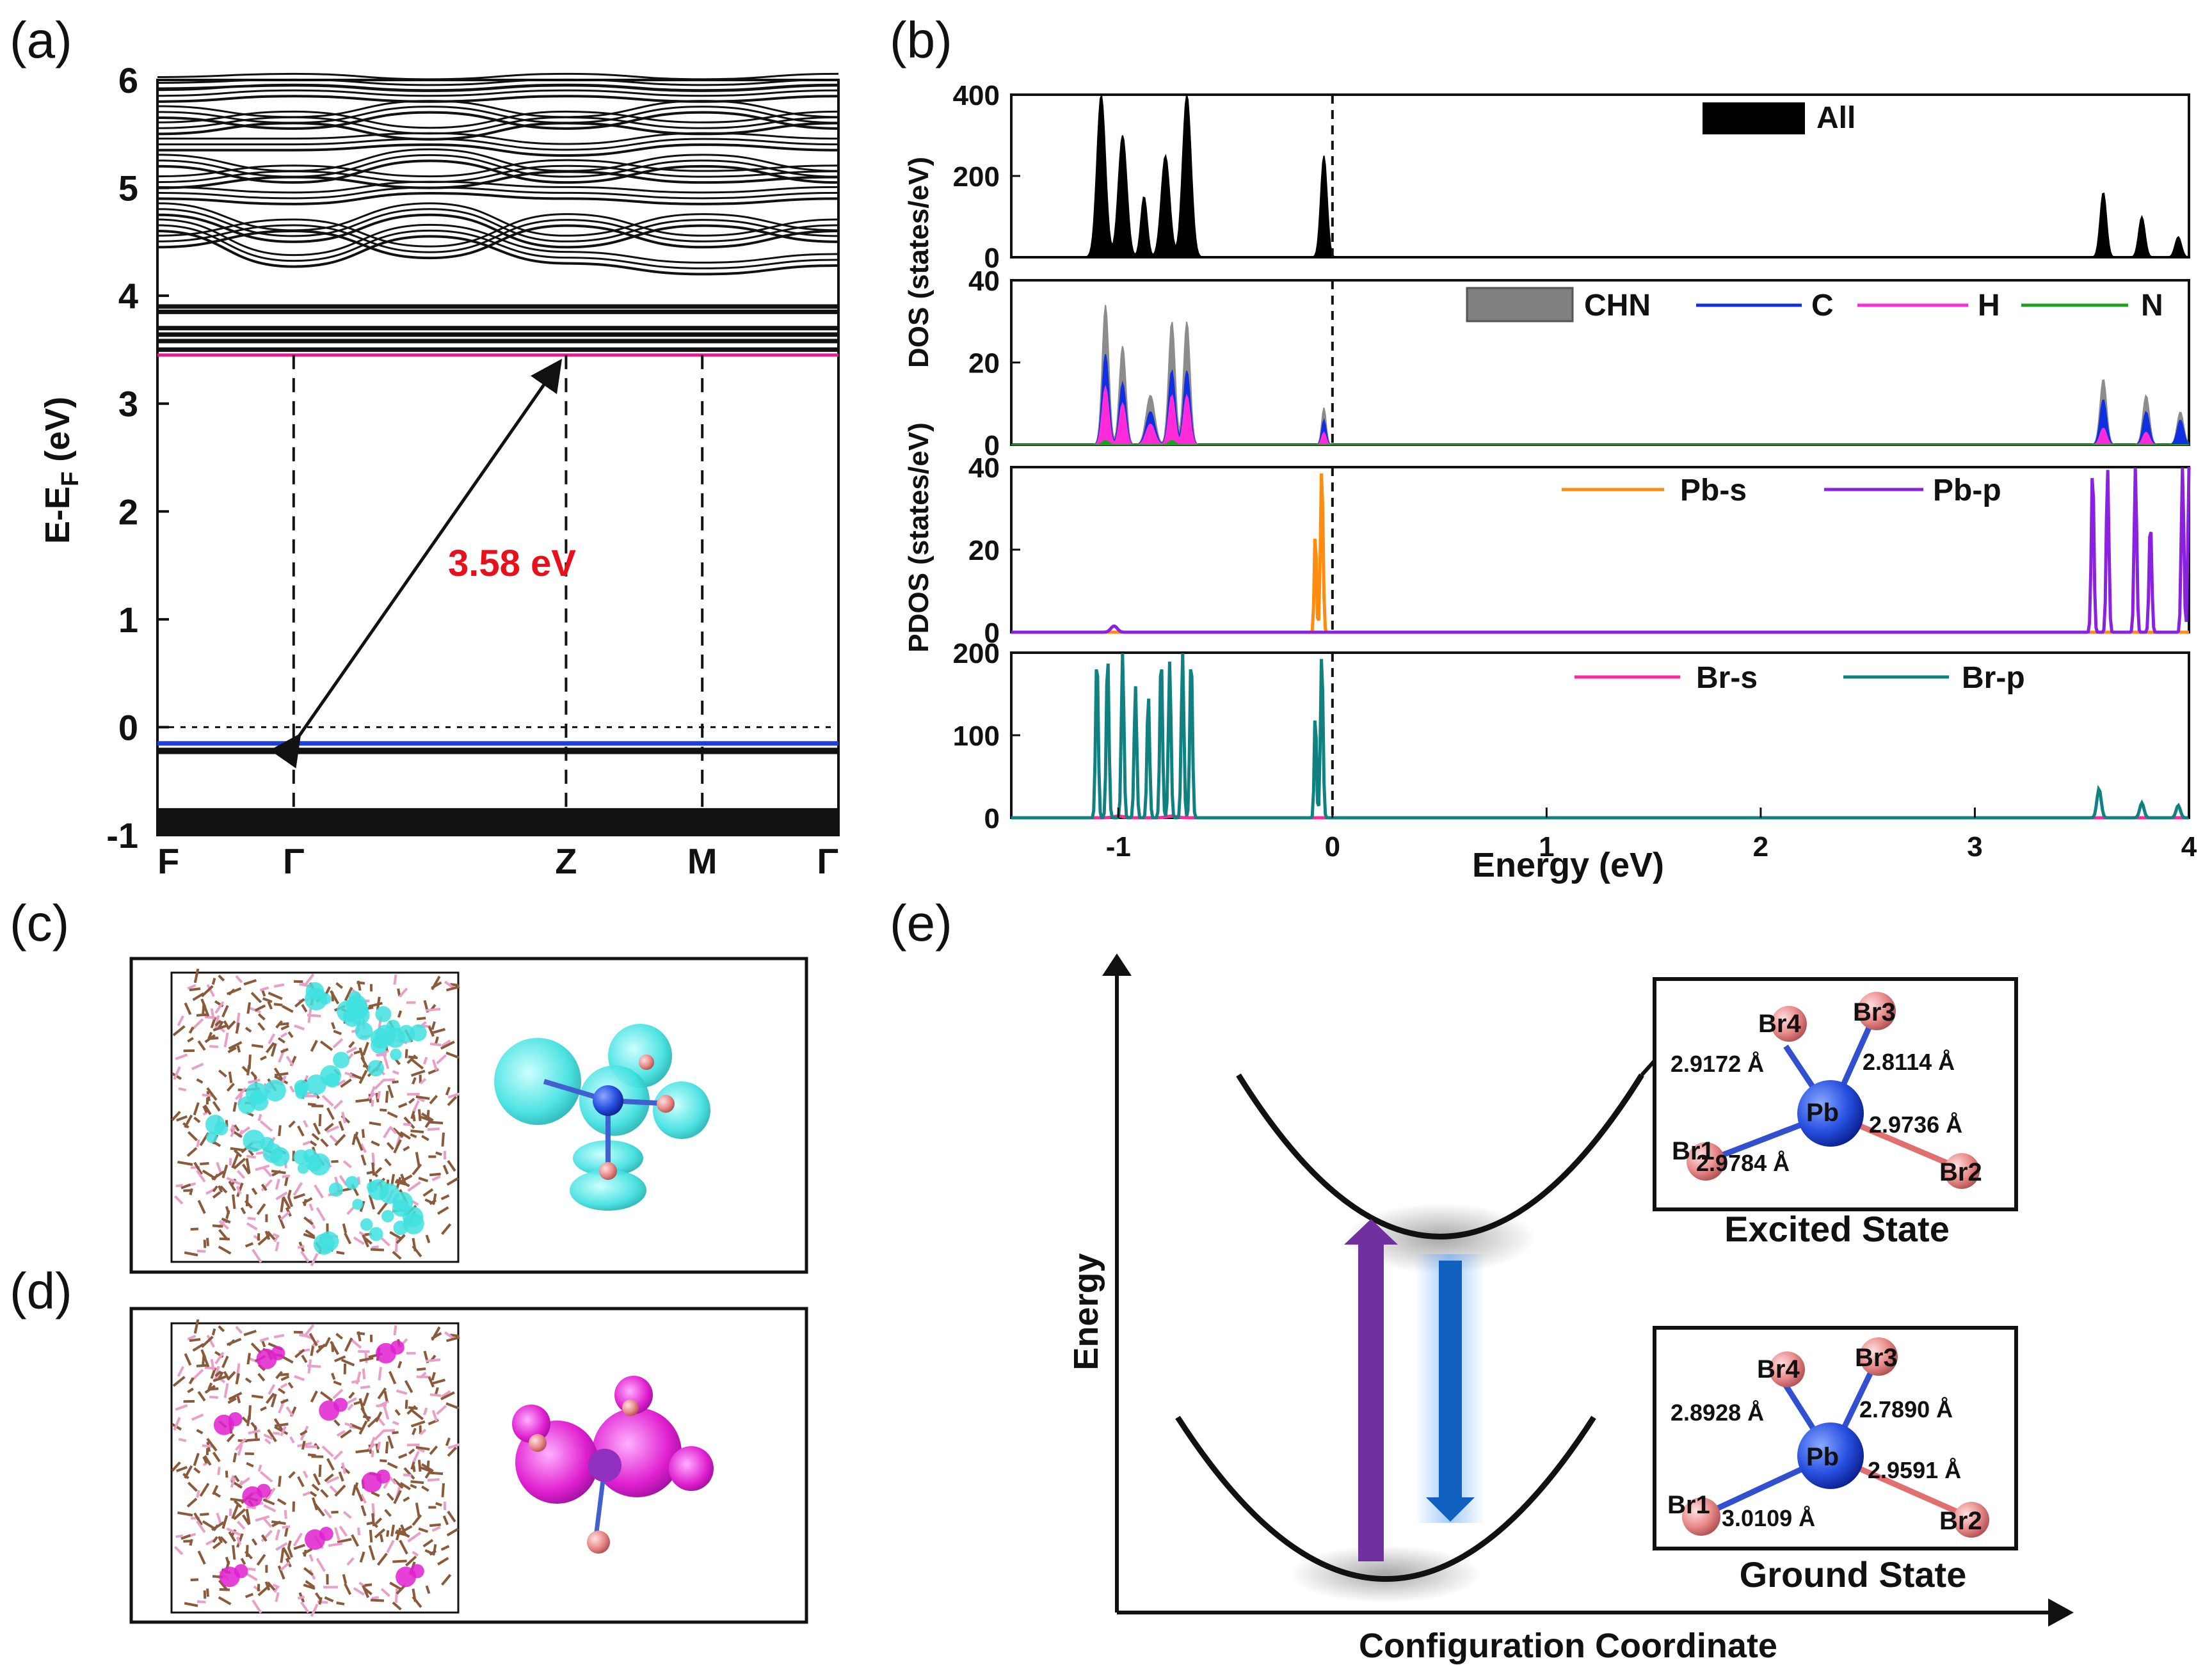 The image size is (2212, 1665). What do you see at coordinates (1332, 847) in the screenshot?
I see `x-tick-label: 0` at bounding box center [1332, 847].